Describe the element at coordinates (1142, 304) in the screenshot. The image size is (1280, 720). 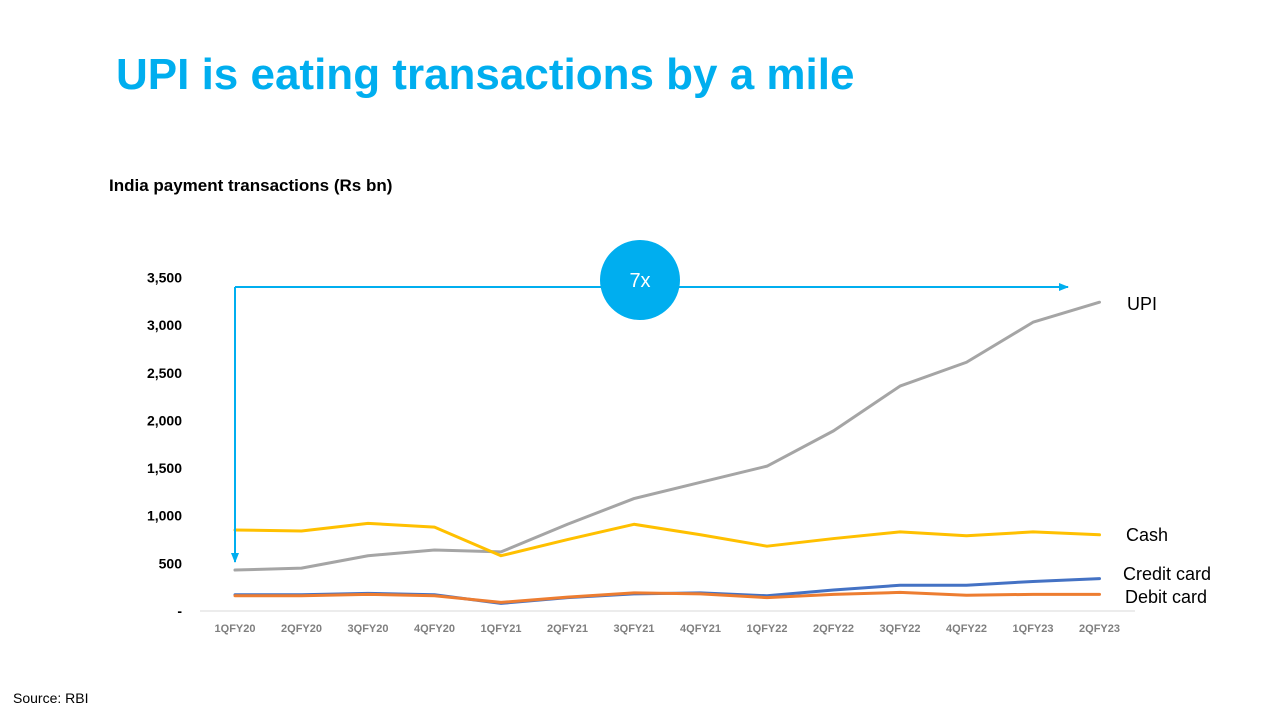
I see `series-label-upi: UPI` at that location.